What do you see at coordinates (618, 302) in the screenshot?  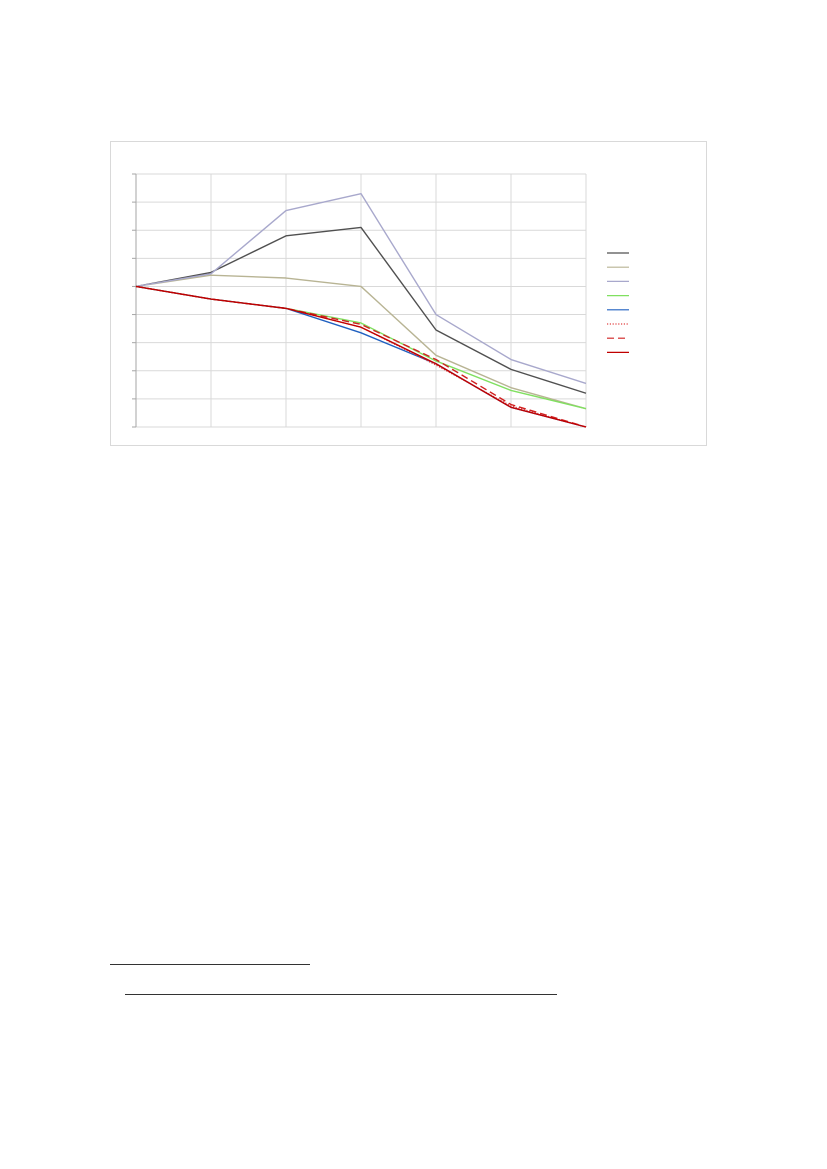 I see `legend` at bounding box center [618, 302].